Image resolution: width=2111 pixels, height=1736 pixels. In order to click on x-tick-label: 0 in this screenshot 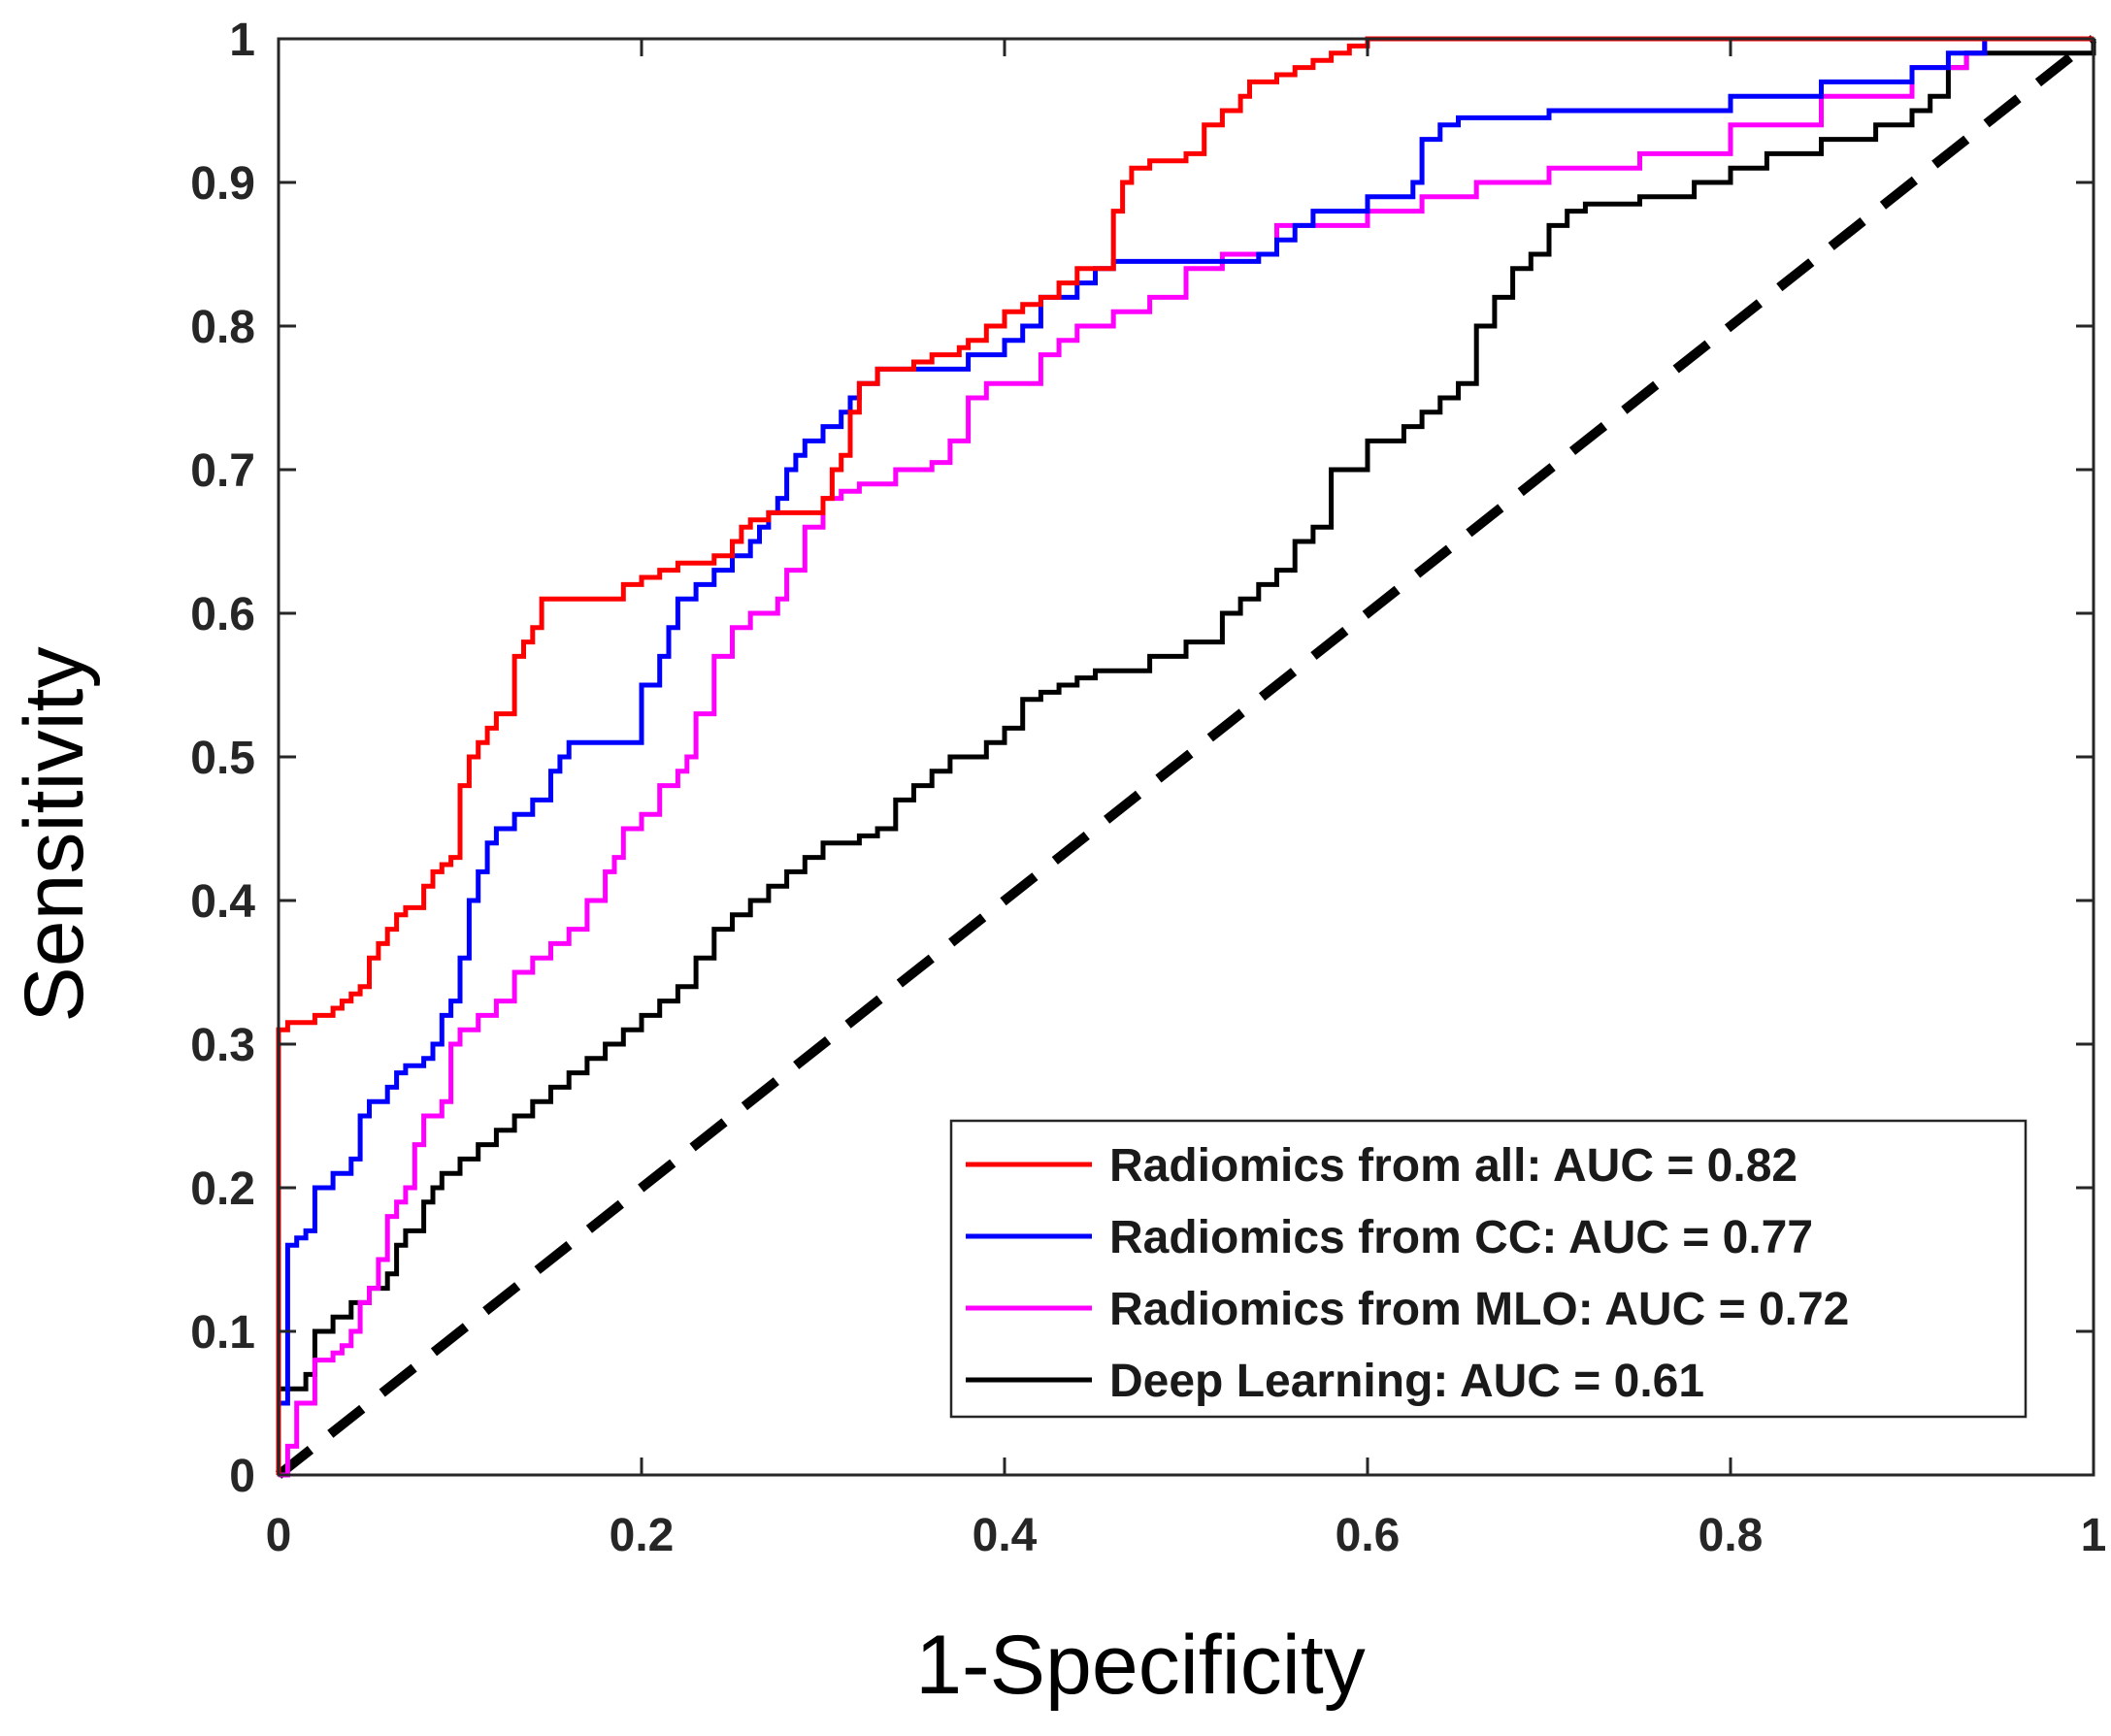, I will do `click(279, 1535)`.